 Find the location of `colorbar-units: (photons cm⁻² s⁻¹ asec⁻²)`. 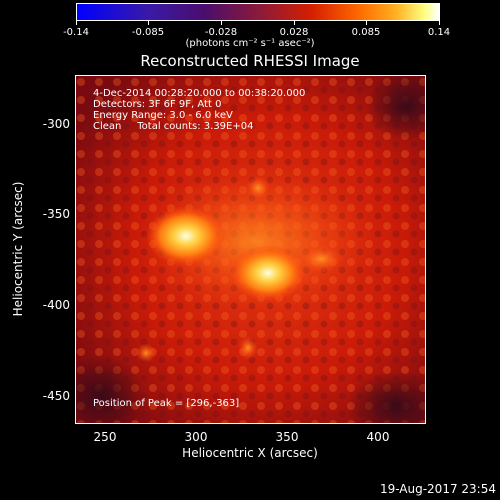

colorbar-units: (photons cm⁻² s⁻¹ asec⁻²) is located at coordinates (250, 43).